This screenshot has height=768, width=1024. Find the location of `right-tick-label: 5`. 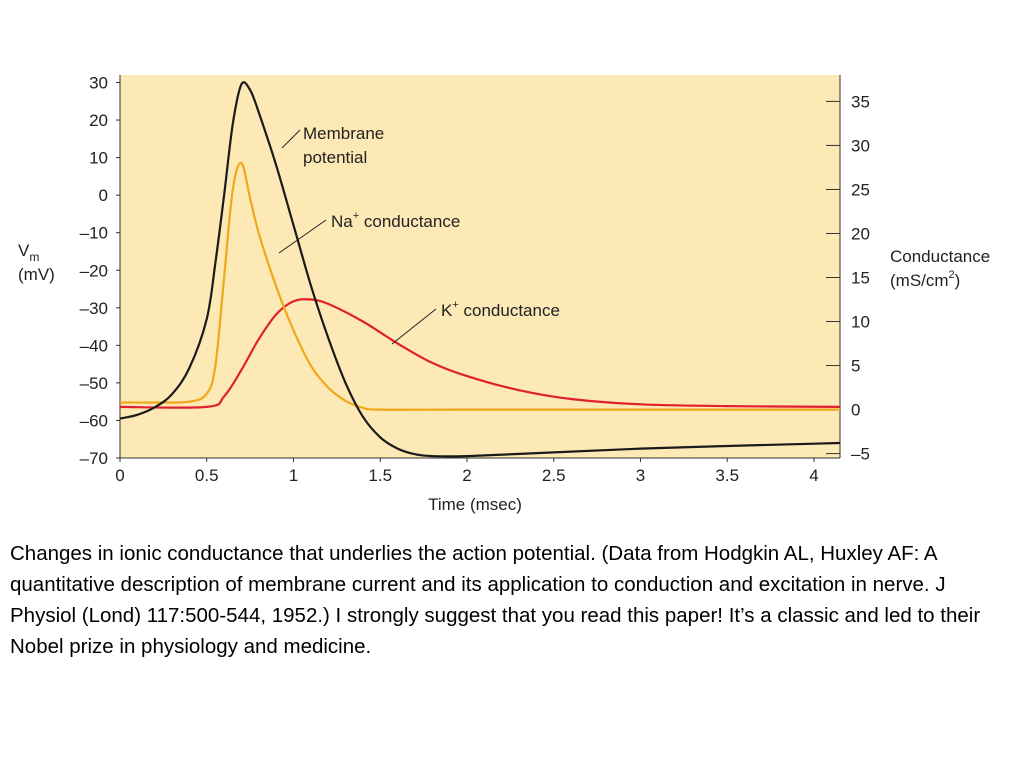

right-tick-label: 5 is located at coordinates (855, 366).